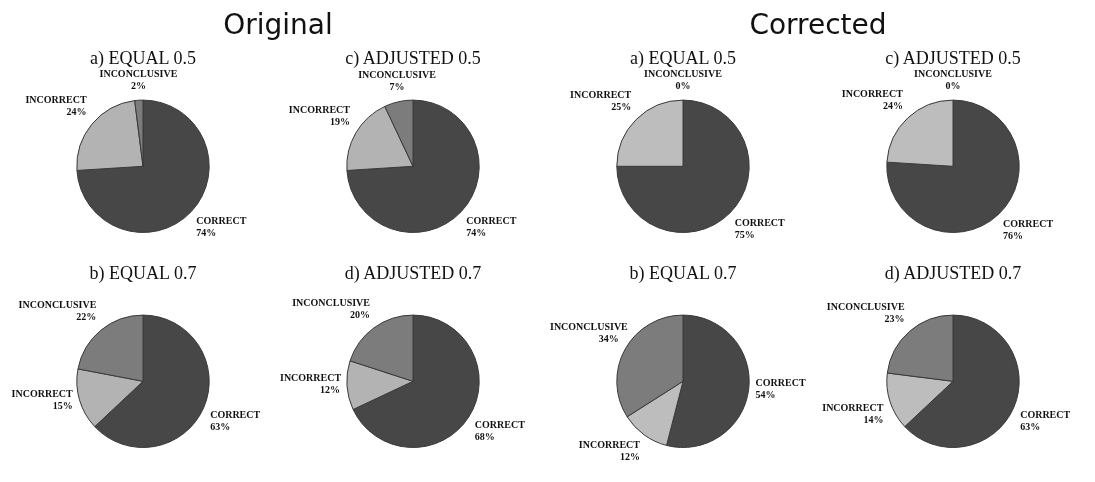  I want to click on data-label: 15%, so click(62, 406).